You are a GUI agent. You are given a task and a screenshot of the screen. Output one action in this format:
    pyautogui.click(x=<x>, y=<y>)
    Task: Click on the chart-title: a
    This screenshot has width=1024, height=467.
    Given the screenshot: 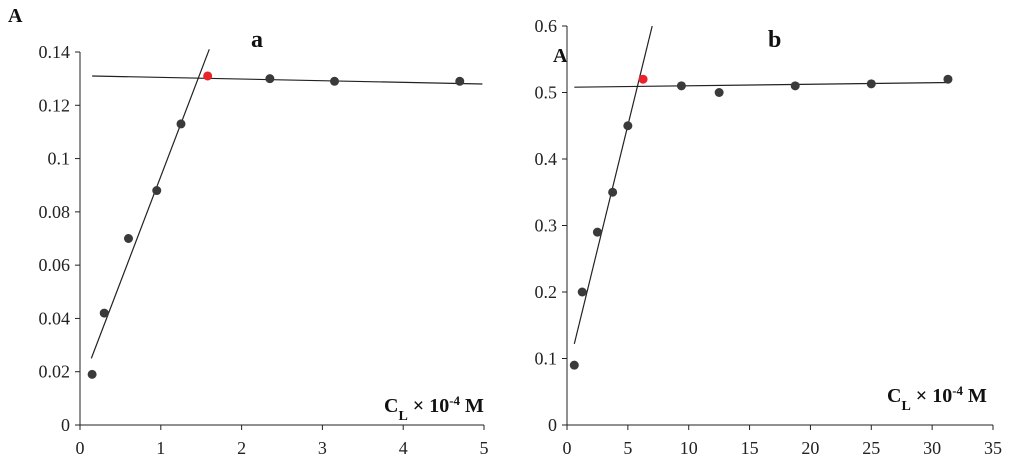 What is the action you would take?
    pyautogui.click(x=257, y=40)
    